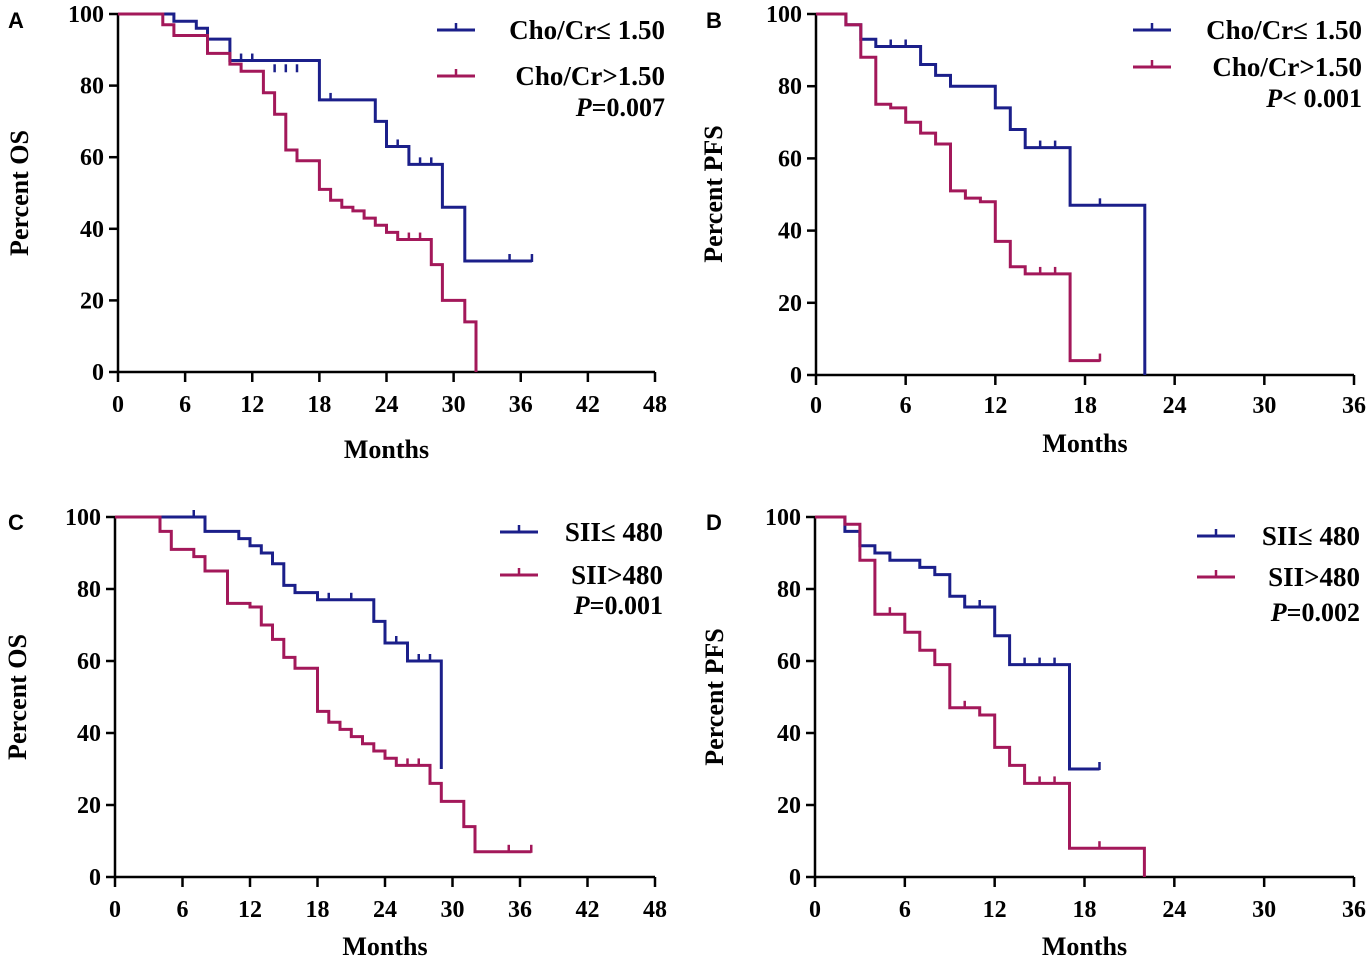  I want to click on p-value-label: P=0.001, so click(618, 605).